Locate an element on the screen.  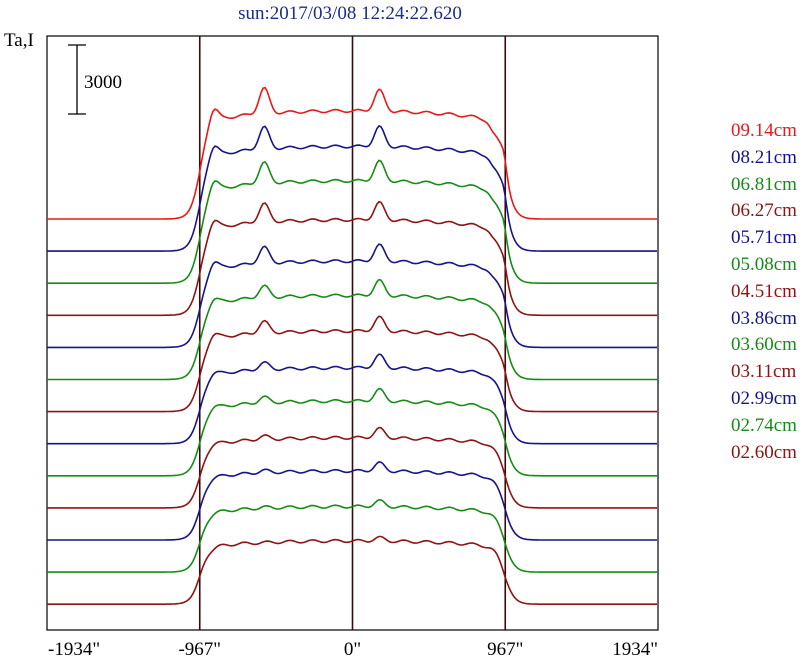
series-line-02.74cm is located at coordinates (352, 535).